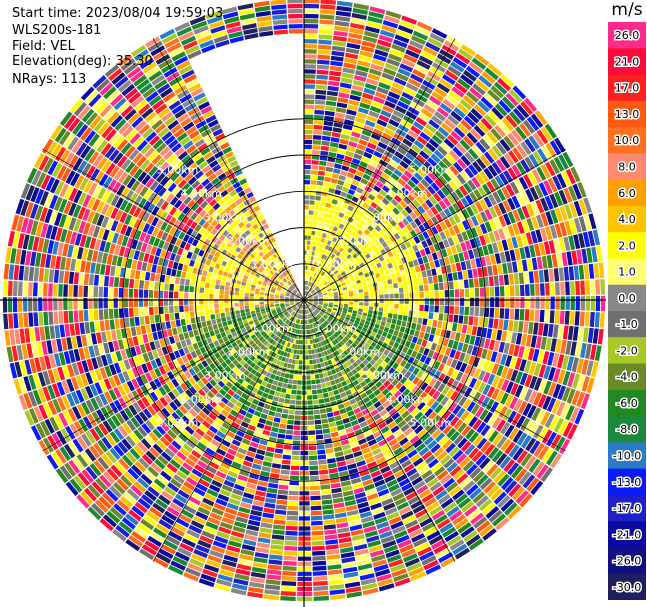 Image resolution: width=647 pixels, height=607 pixels. I want to click on colorbar-tick-label-halo: 13.0, so click(627, 114).